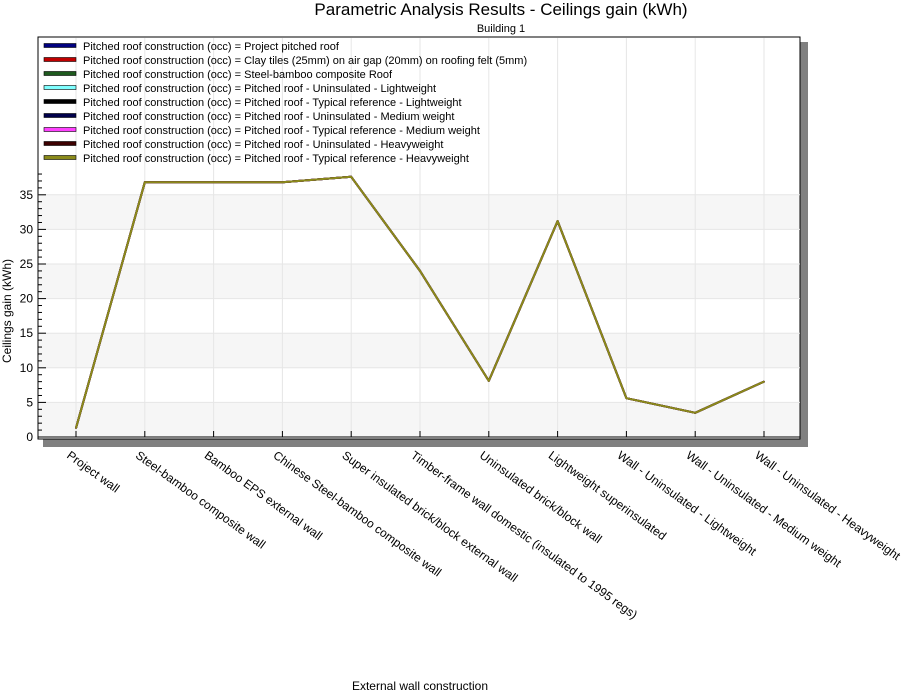 This screenshot has width=906, height=700. I want to click on x-category-label: Project wall, so click(93, 471).